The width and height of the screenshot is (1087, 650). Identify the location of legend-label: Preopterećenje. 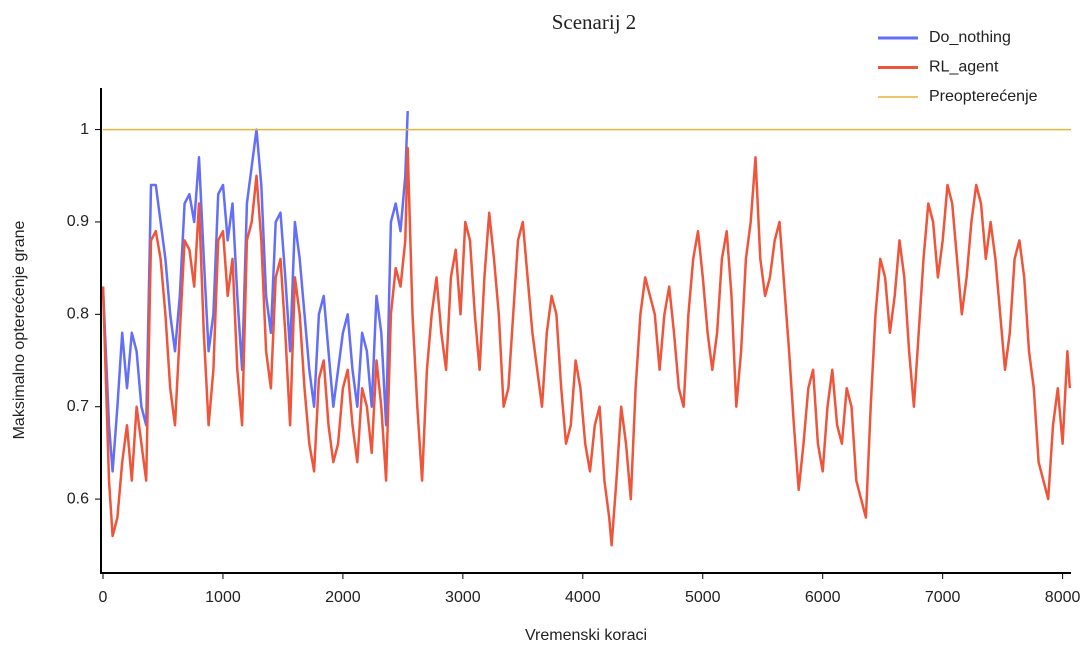
(983, 96).